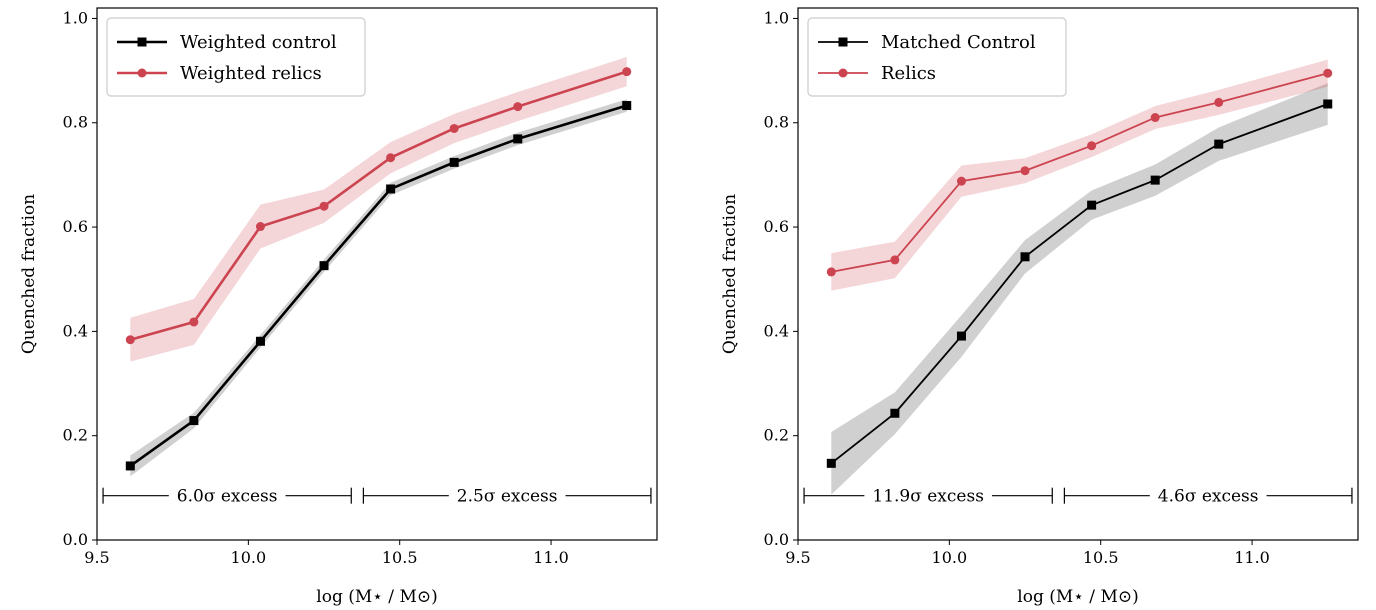 This screenshot has height=610, width=1376. What do you see at coordinates (958, 42) in the screenshot?
I see `legend-label: Matched Control` at bounding box center [958, 42].